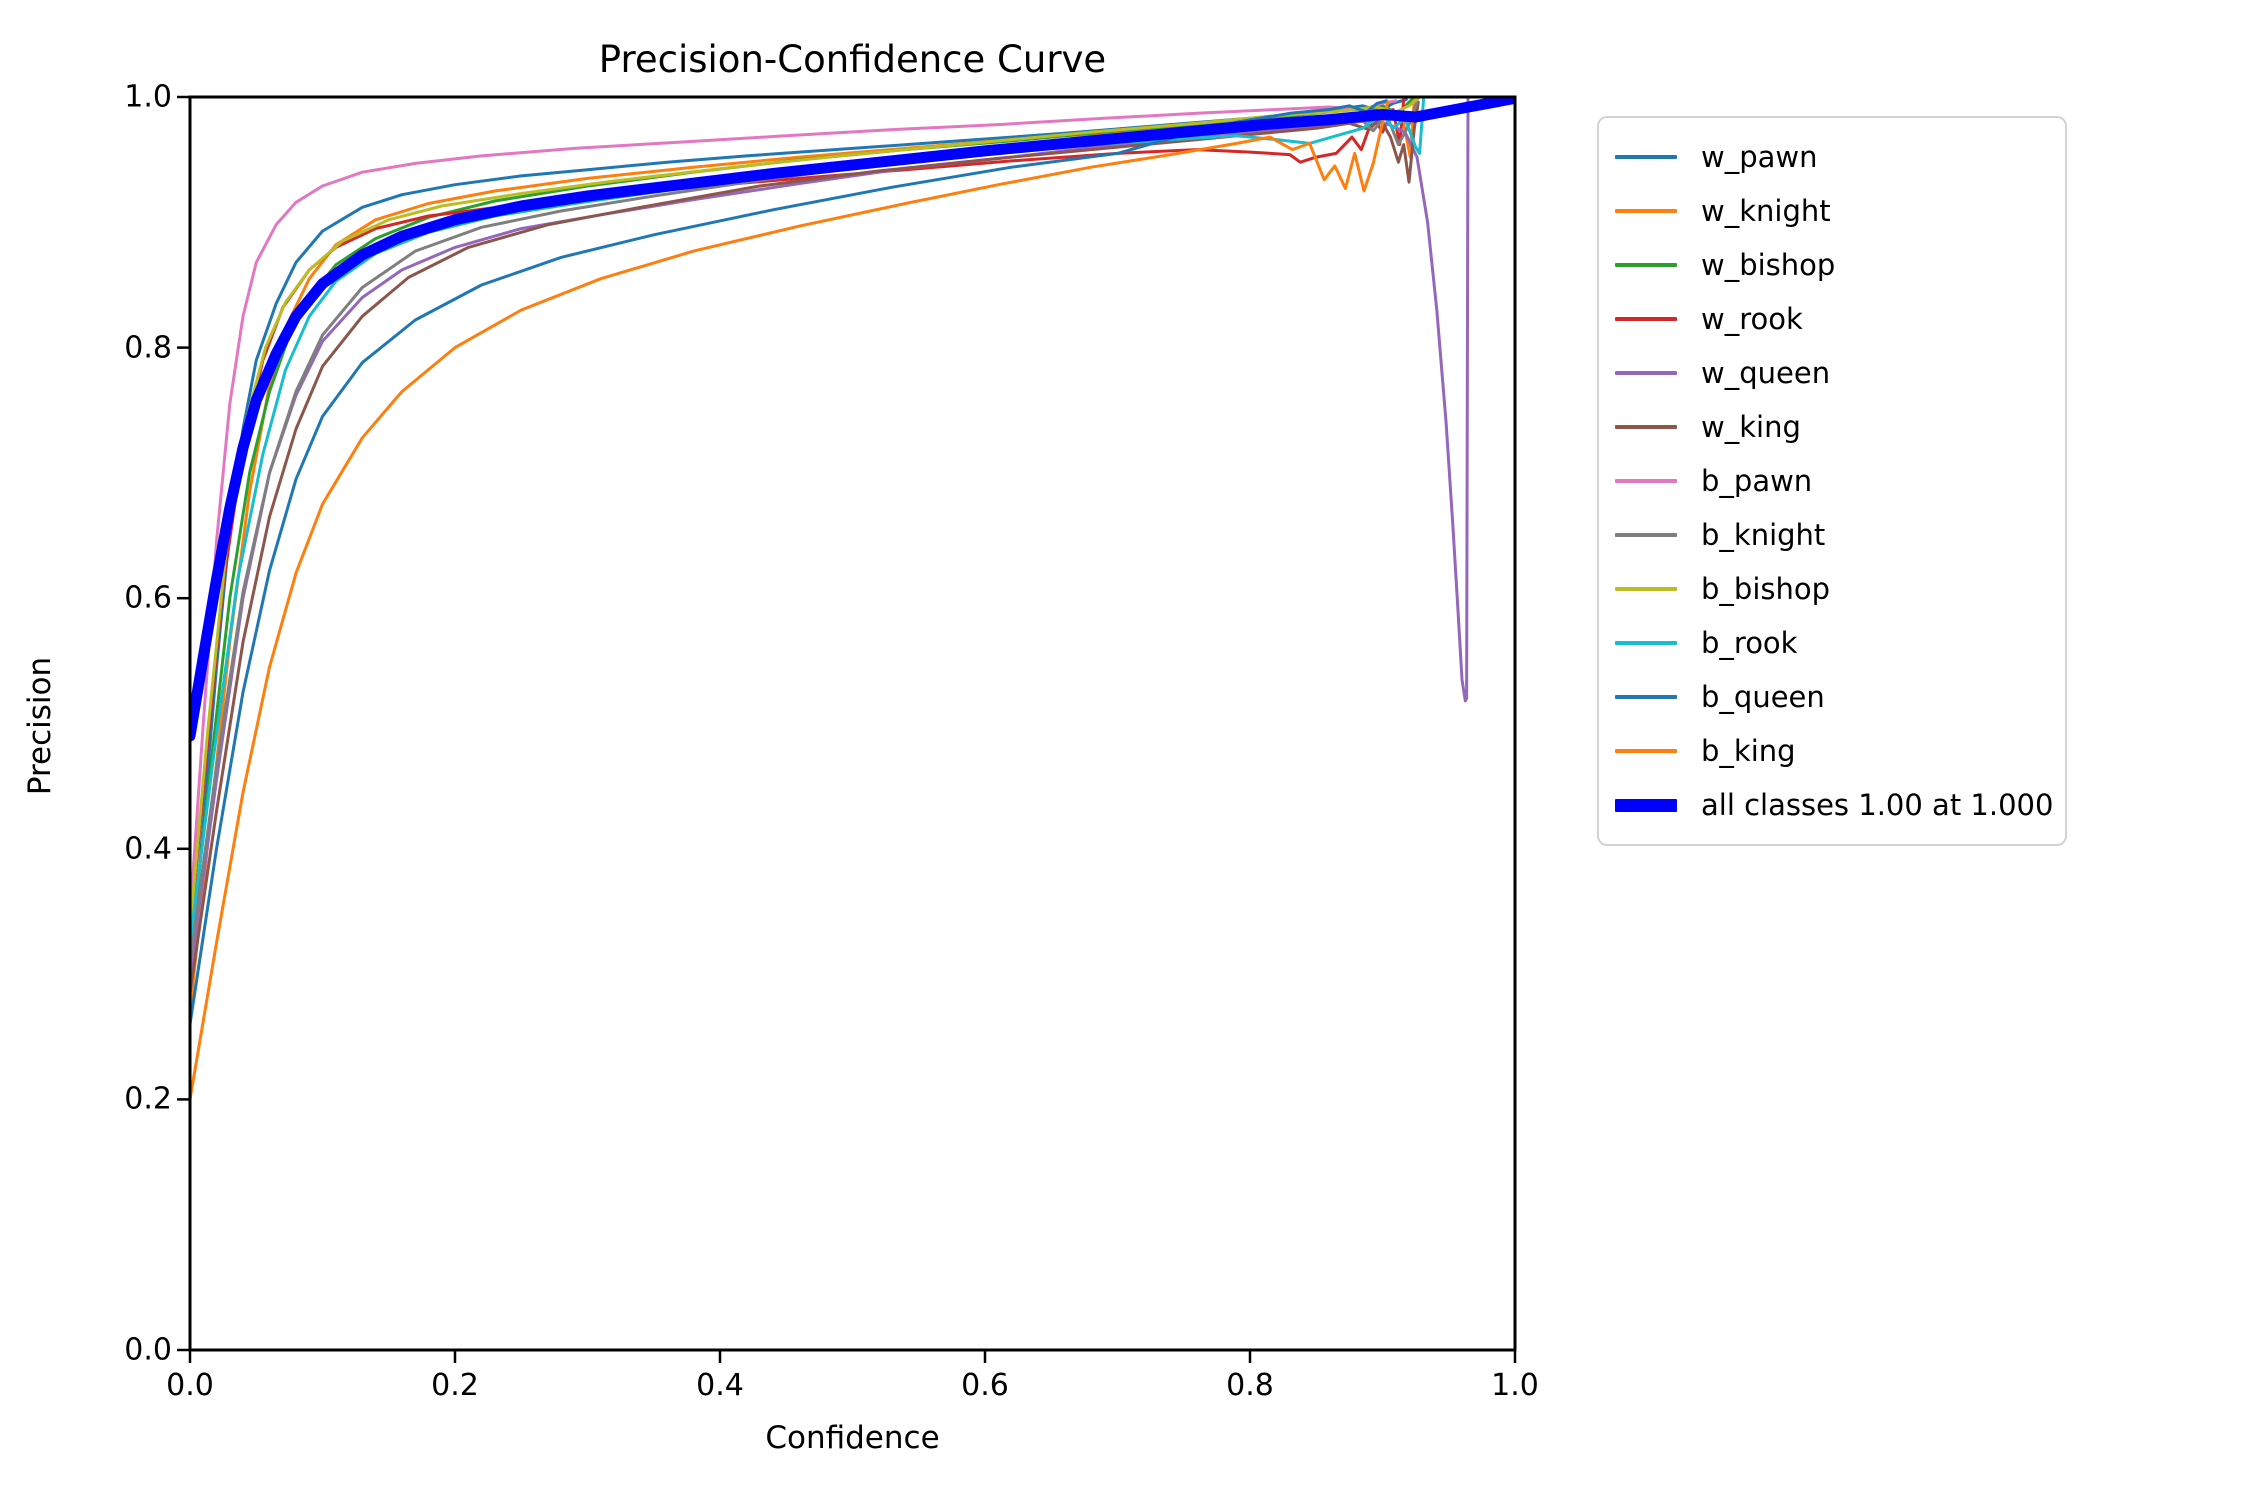 This screenshot has height=1500, width=2250. I want to click on legend-swatch-w_queen, so click(1646, 373).